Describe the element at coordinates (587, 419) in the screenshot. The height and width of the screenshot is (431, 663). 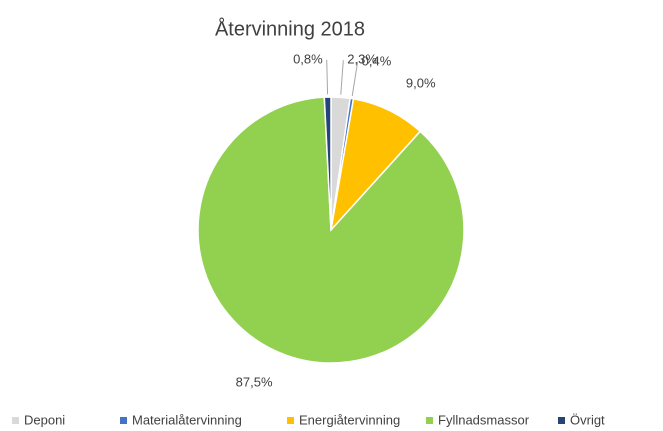
I see `legend-label: Övrigt` at that location.